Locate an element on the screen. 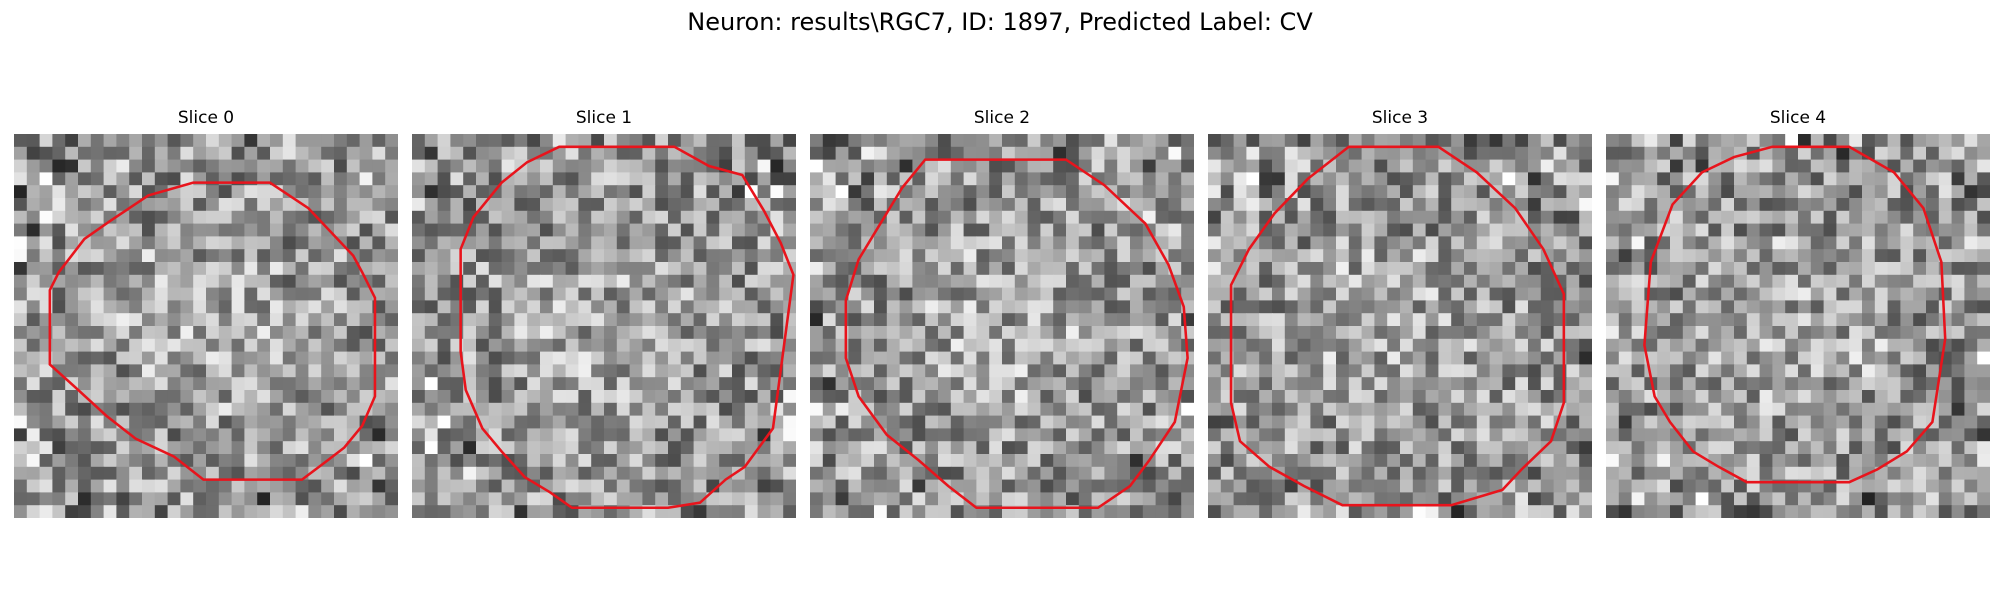 This screenshot has height=600, width=2000. slice-panel-2: Slice 2 is located at coordinates (1002, 313).